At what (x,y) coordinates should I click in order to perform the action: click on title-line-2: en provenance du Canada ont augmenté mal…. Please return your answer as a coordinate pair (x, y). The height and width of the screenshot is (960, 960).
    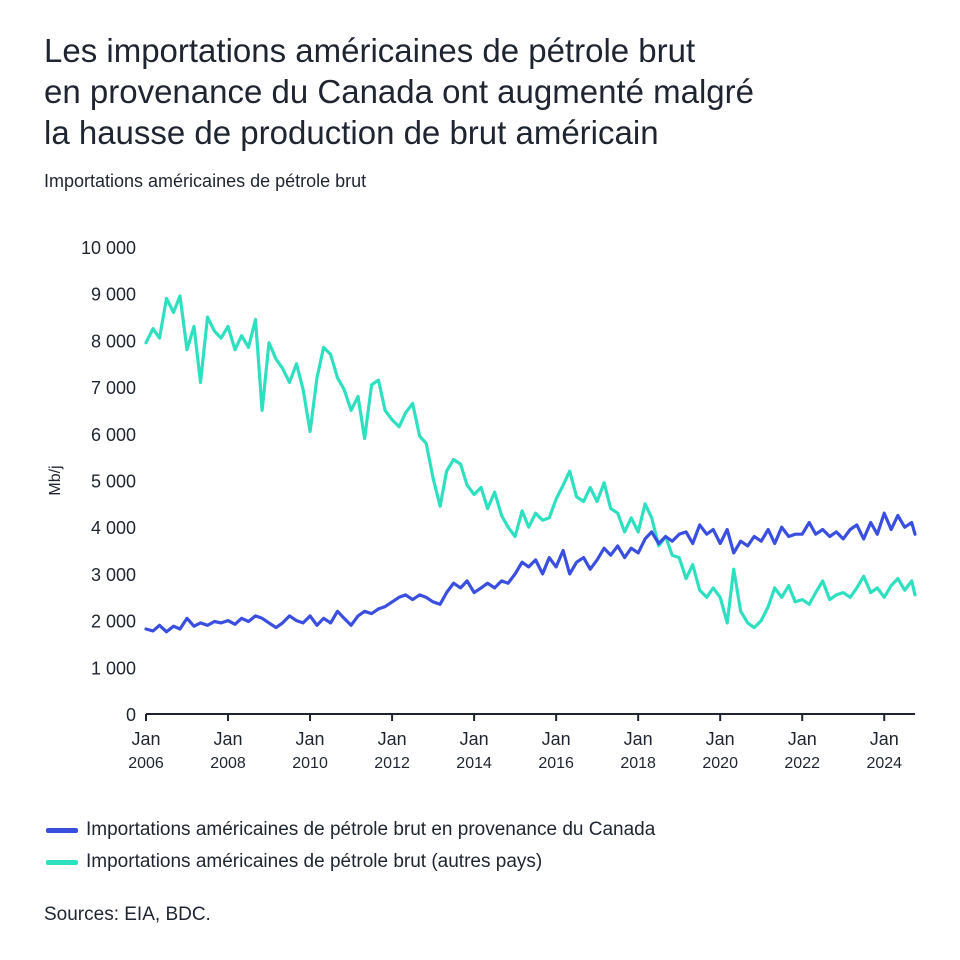
    Looking at the image, I should click on (399, 91).